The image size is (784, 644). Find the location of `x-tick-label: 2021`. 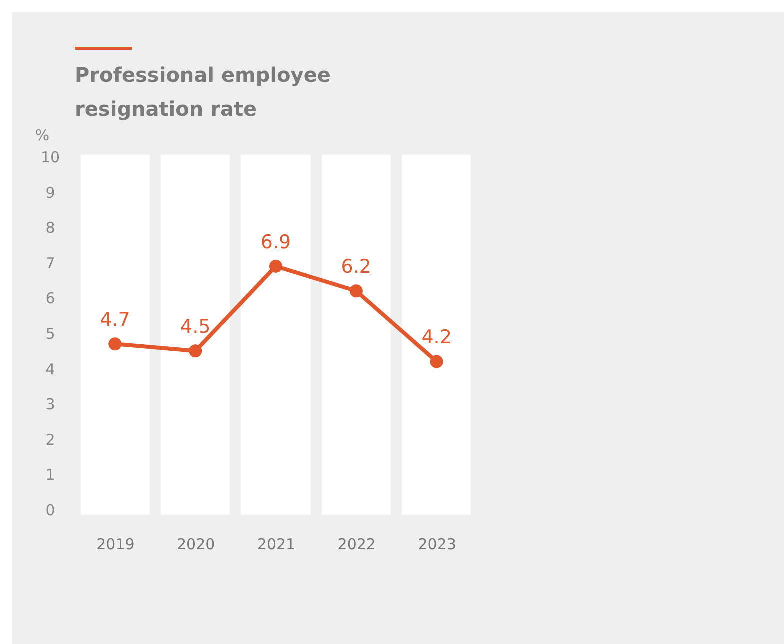

x-tick-label: 2021 is located at coordinates (276, 545).